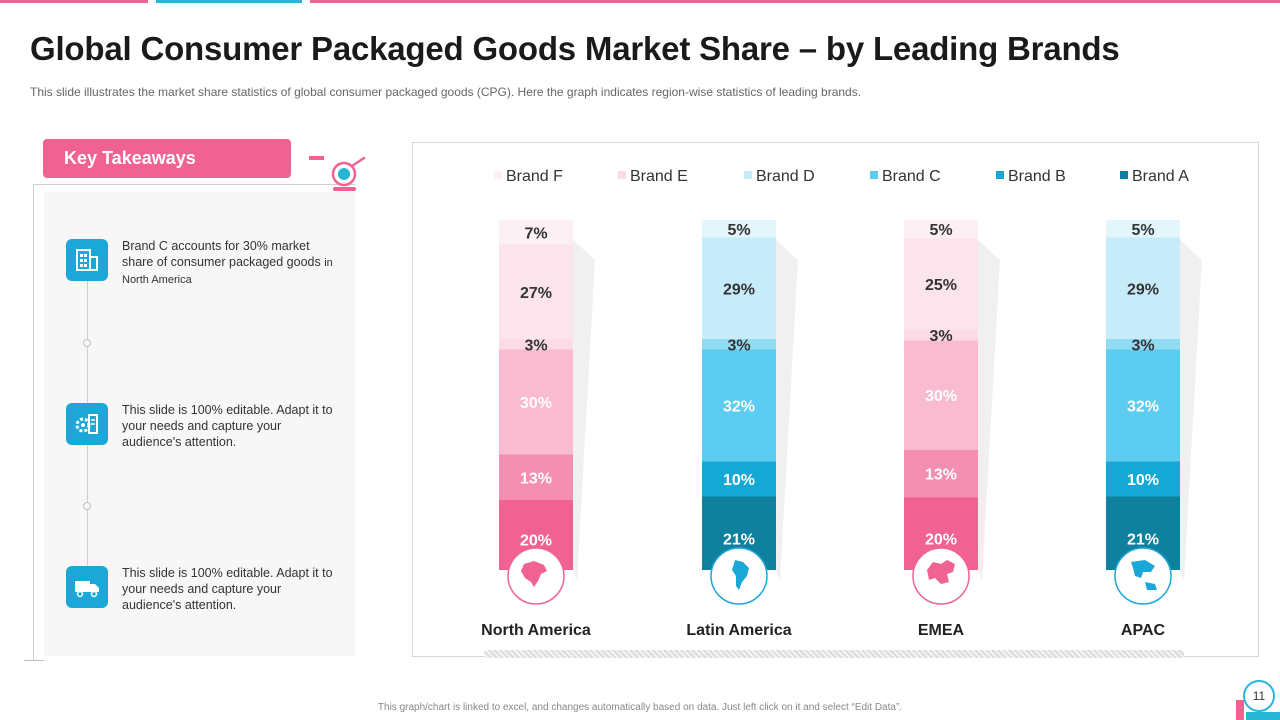  Describe the element at coordinates (316, 158) in the screenshot. I see `heading-dash` at that location.